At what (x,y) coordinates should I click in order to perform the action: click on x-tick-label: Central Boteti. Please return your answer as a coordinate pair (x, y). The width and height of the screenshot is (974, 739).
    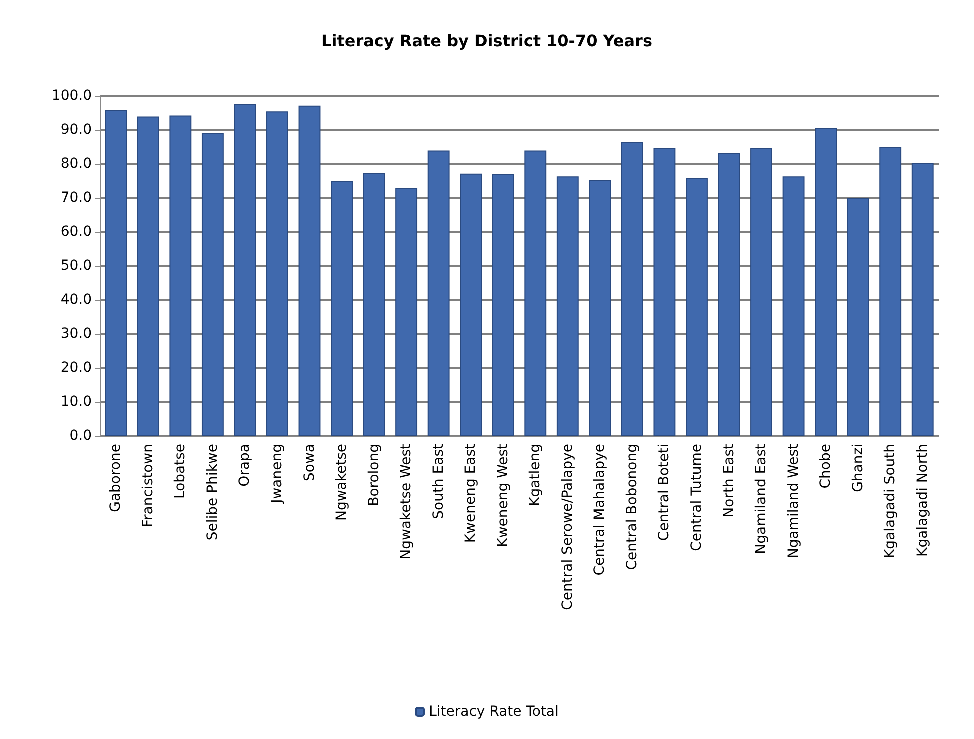
    Looking at the image, I should click on (664, 493).